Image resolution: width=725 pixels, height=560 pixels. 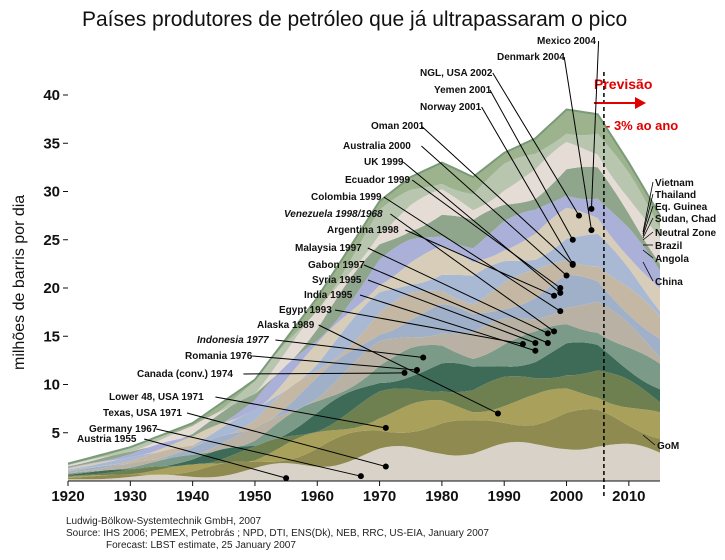 I want to click on annotation-label-8: UK 1999, so click(x=384, y=162).